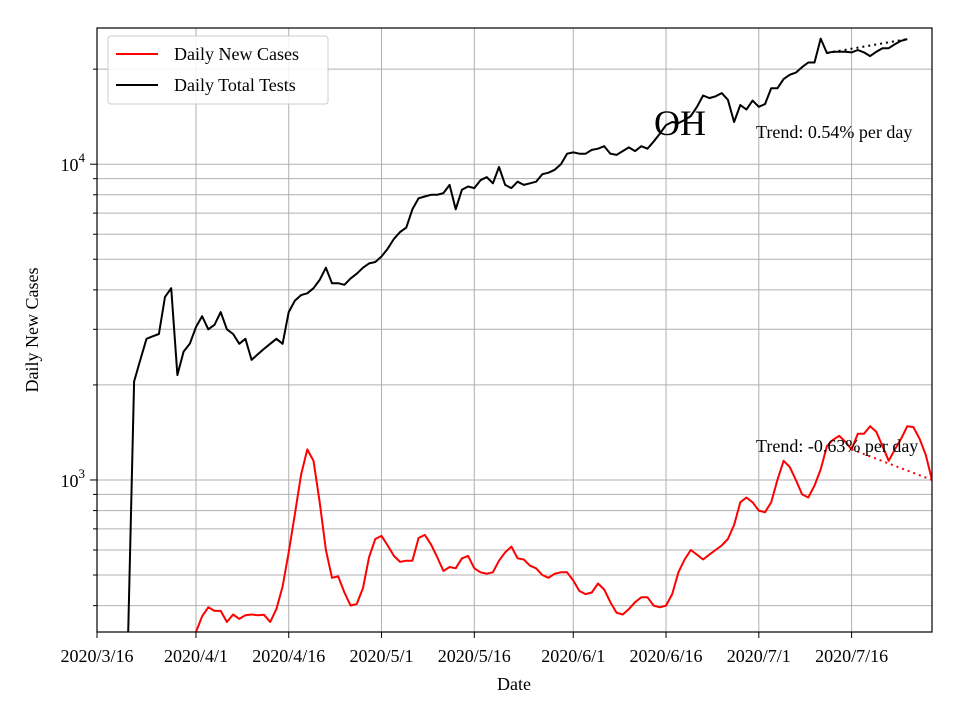 The height and width of the screenshot is (725, 960). I want to click on trend-label-cases: Trend: -0.63% per day, so click(837, 446).